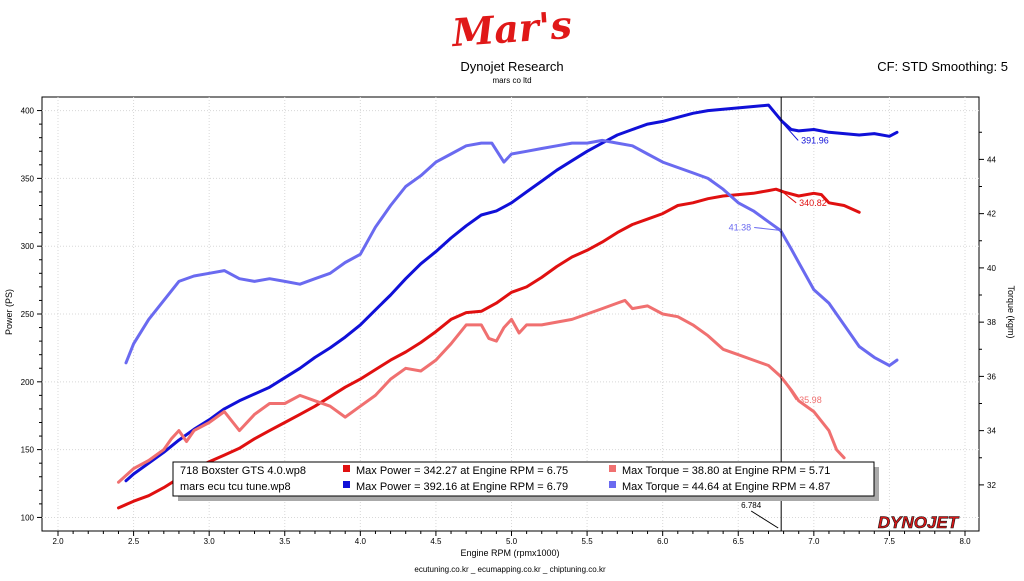 The image size is (1024, 581). I want to click on rpm-cursor-pointer, so click(764, 519).